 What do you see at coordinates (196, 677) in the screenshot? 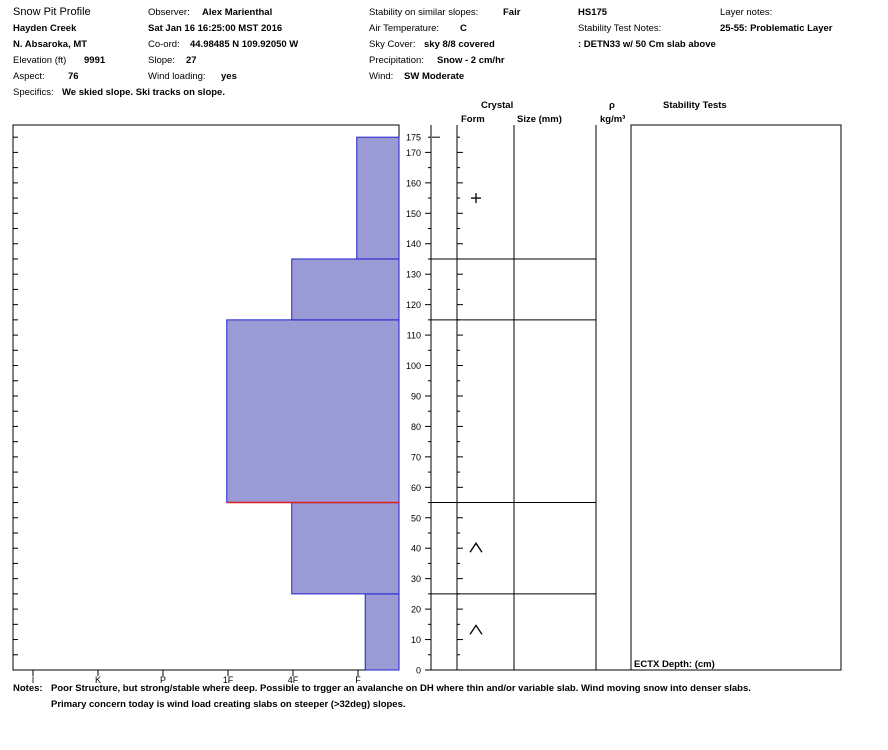
I see `hardness-axis: I K P 1F 4F F` at bounding box center [196, 677].